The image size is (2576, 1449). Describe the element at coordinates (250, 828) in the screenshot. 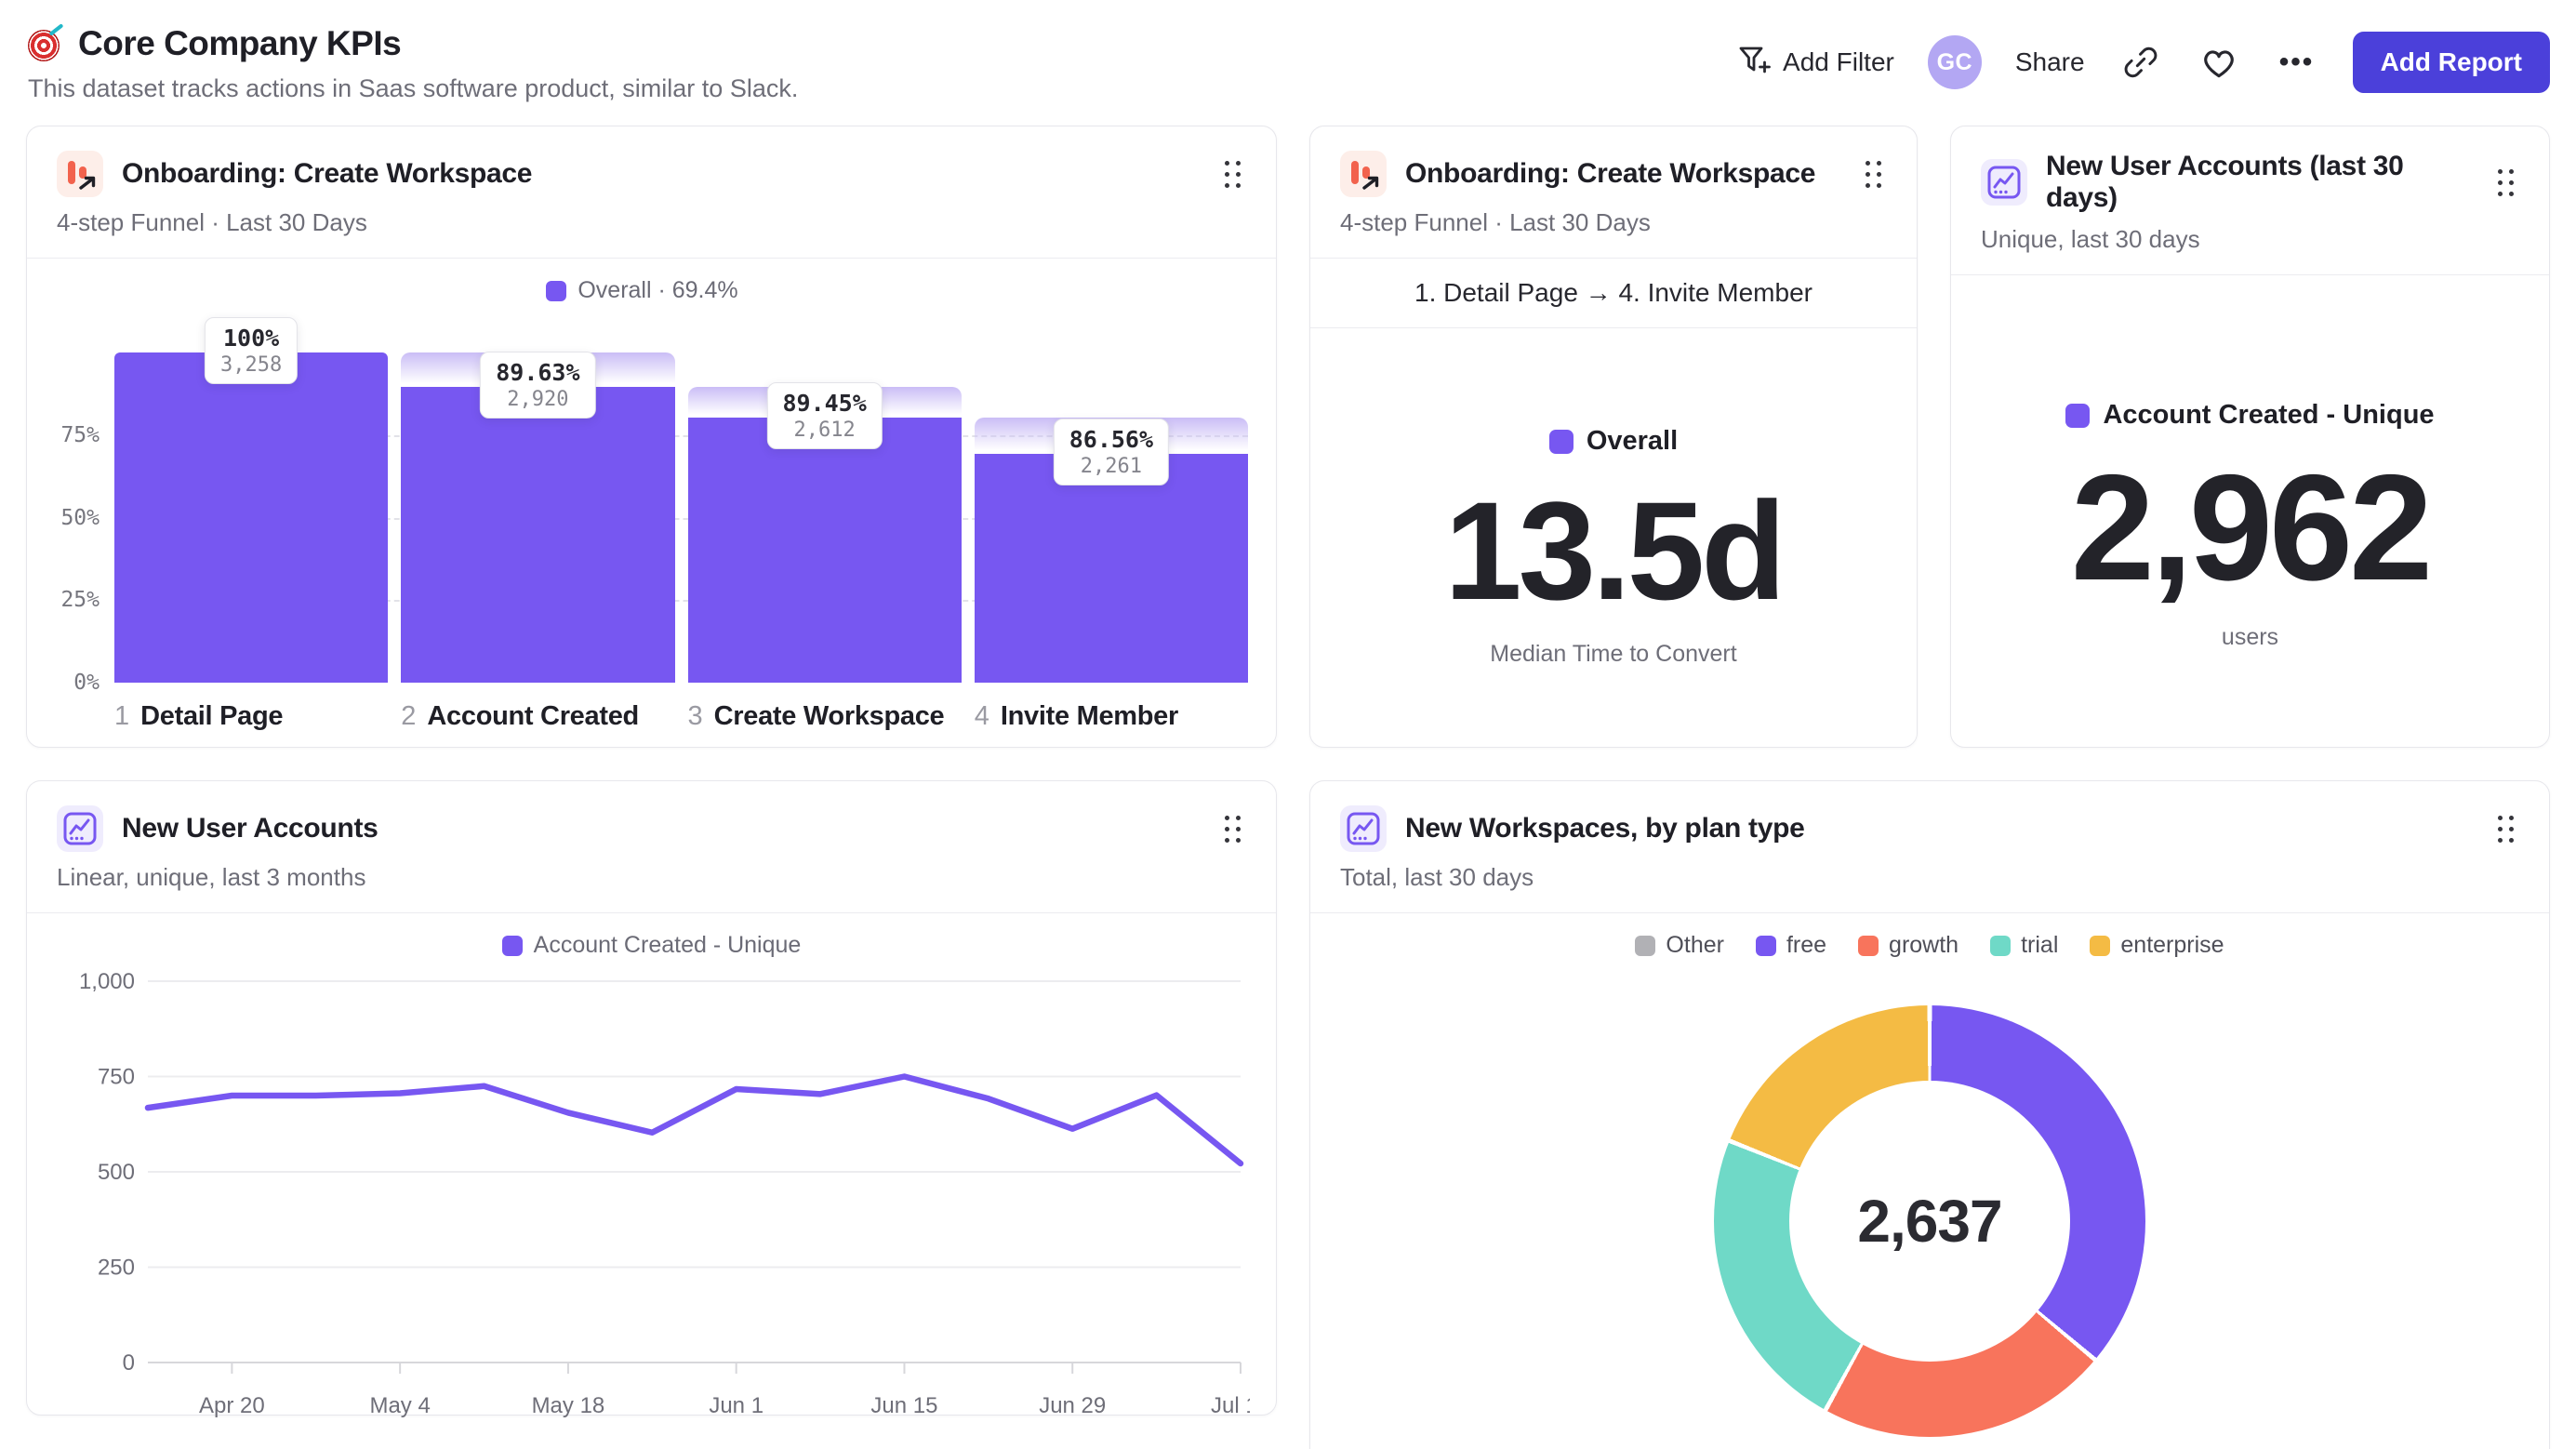

I see `card-title: New User Accounts` at that location.